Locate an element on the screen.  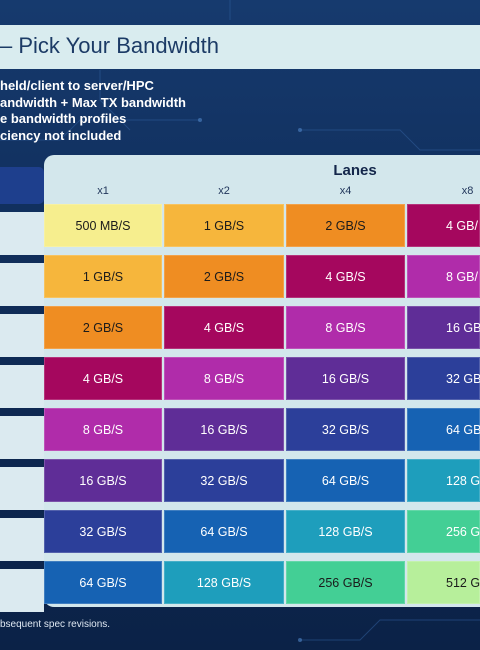
bullet-item: andwidth + Max TX bandwidth is located at coordinates (93, 102).